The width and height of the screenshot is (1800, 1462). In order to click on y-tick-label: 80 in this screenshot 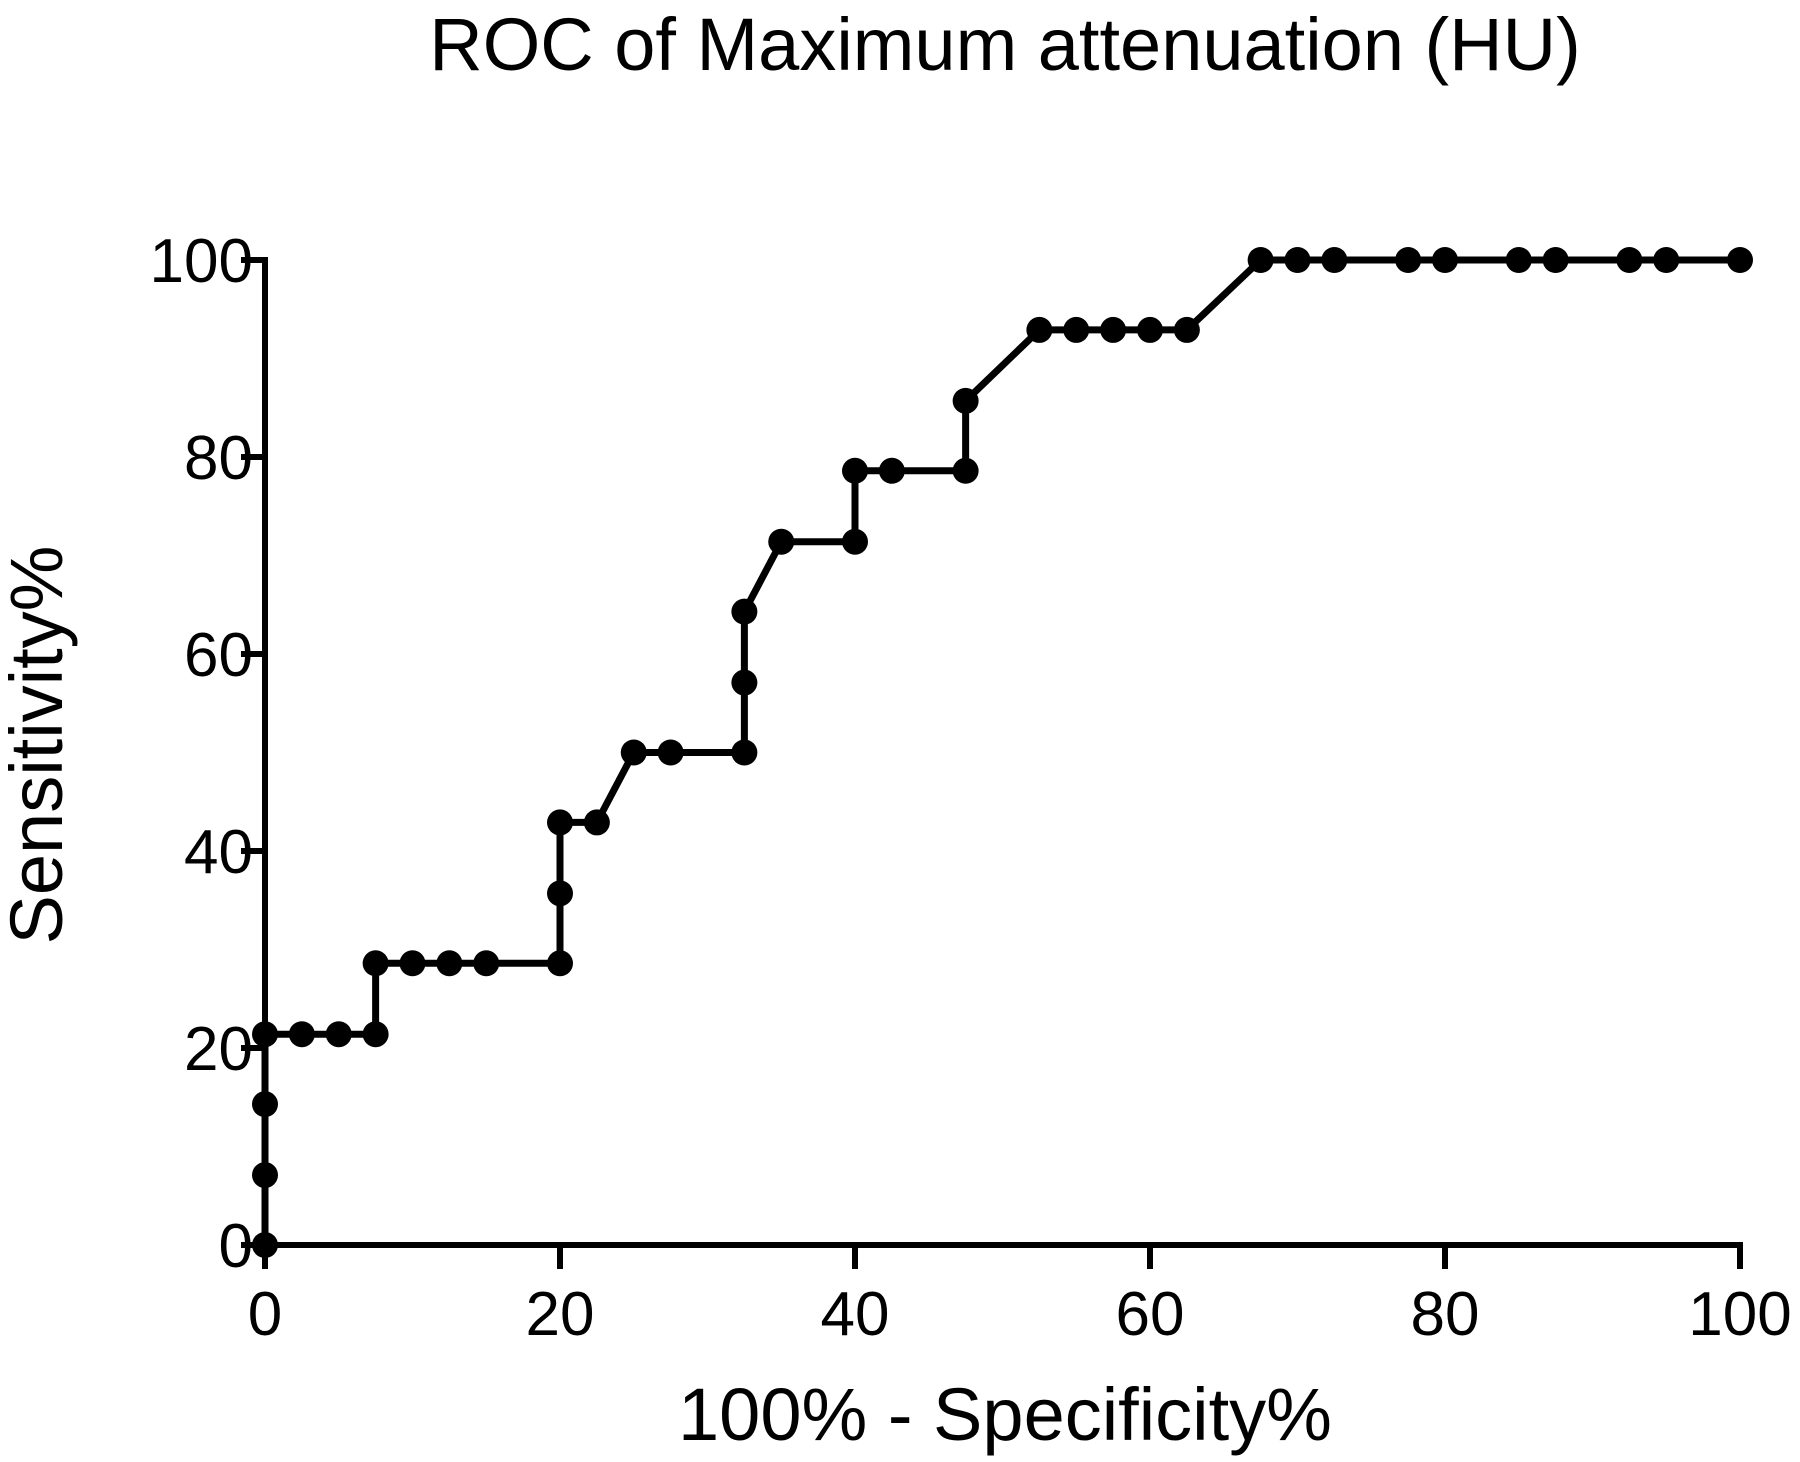, I will do `click(218, 458)`.